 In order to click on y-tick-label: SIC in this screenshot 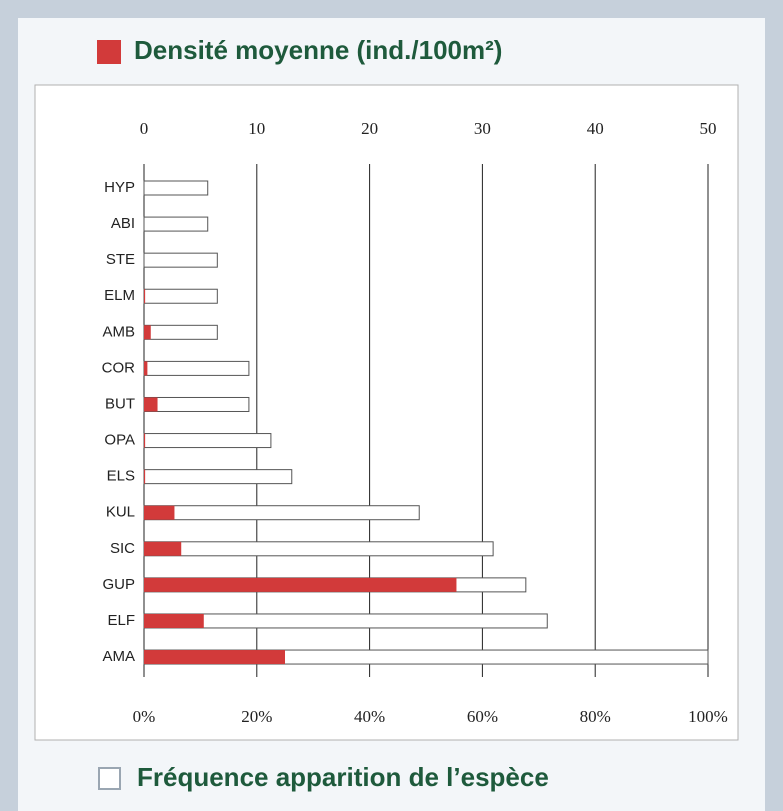, I will do `click(122, 548)`.